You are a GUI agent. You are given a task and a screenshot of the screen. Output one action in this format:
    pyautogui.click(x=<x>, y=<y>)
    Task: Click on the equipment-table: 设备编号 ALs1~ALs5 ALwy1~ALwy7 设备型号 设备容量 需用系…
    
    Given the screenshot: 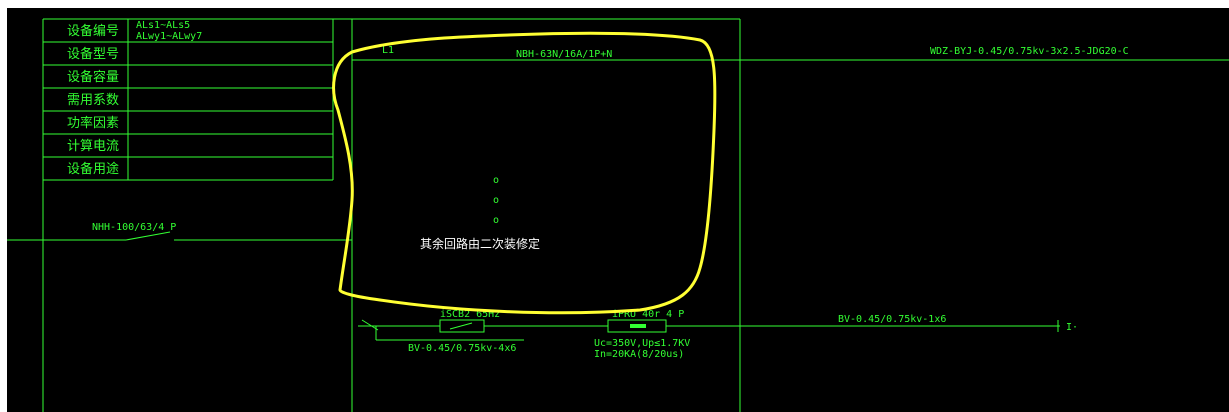 What is the action you would take?
    pyautogui.click(x=188, y=100)
    